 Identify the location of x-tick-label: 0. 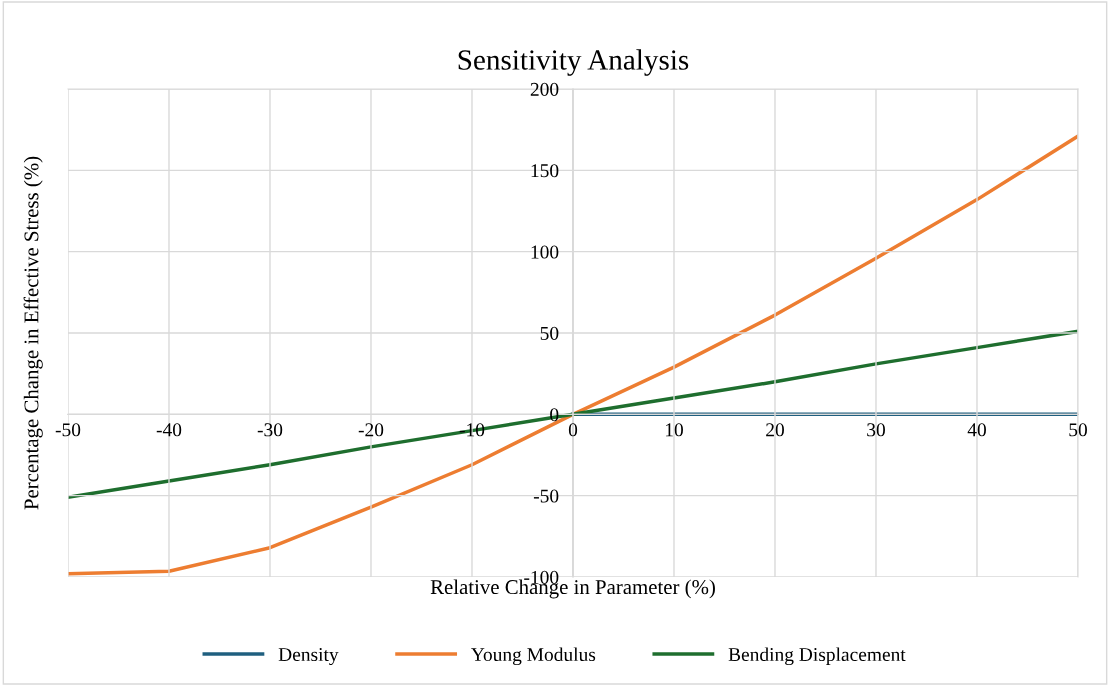
(573, 430).